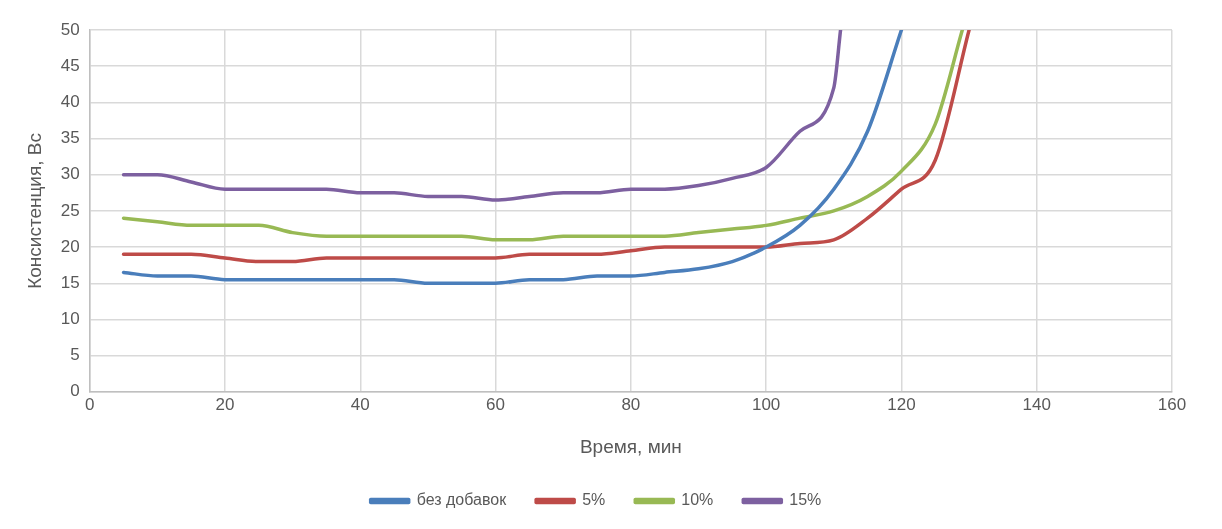 The height and width of the screenshot is (529, 1222). What do you see at coordinates (70, 29) in the screenshot?
I see `y-tick-label: 50` at bounding box center [70, 29].